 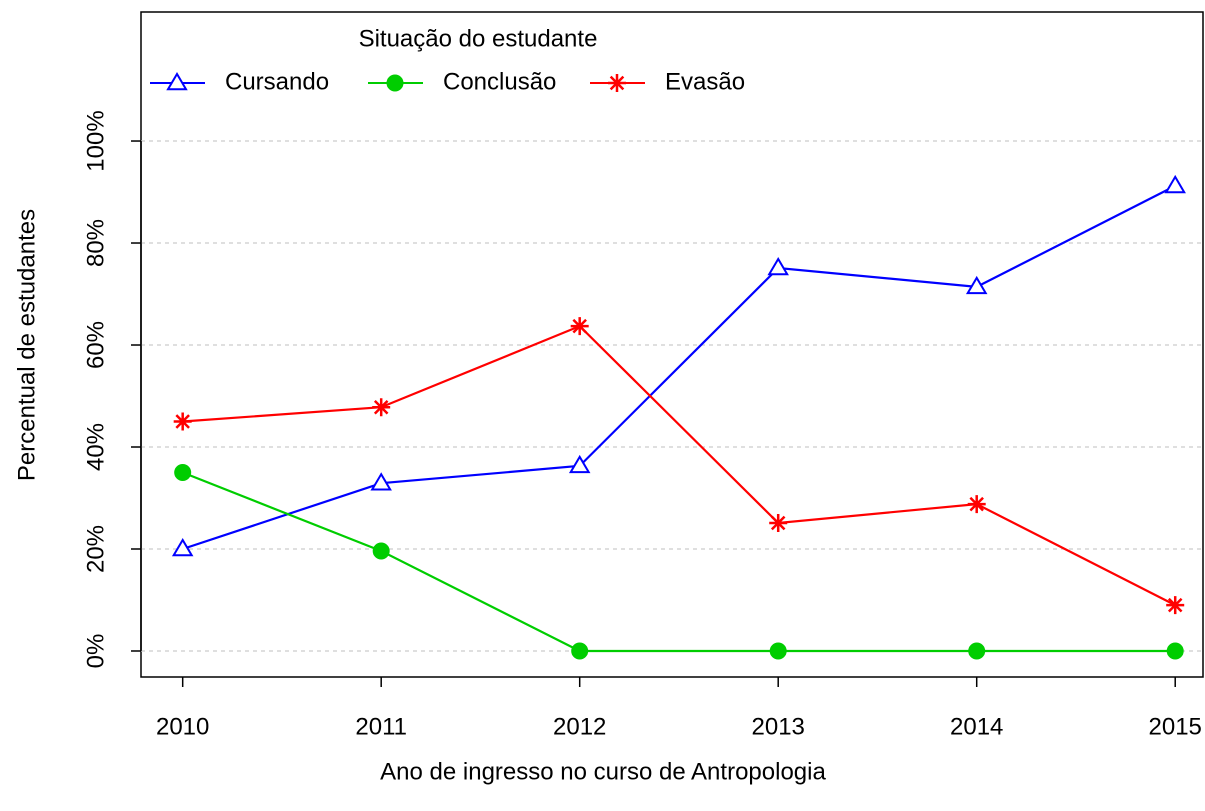 What do you see at coordinates (95, 243) in the screenshot?
I see `y-tick-label: 80%` at bounding box center [95, 243].